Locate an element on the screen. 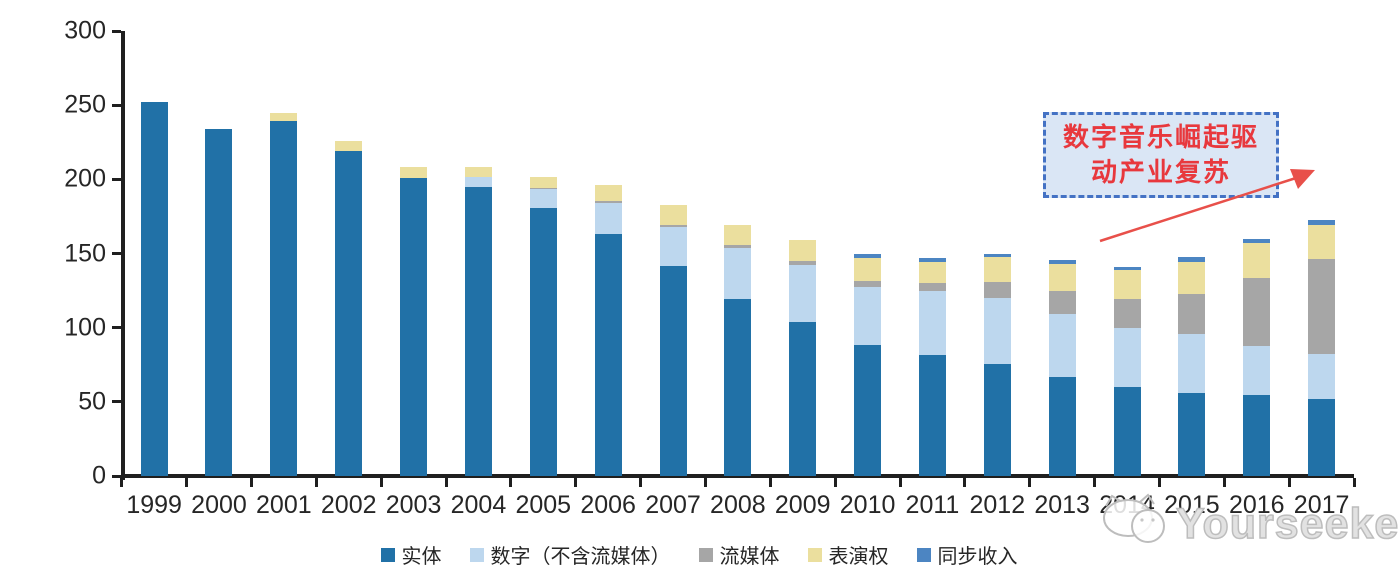  x-axis-label: 2003 is located at coordinates (413, 505).